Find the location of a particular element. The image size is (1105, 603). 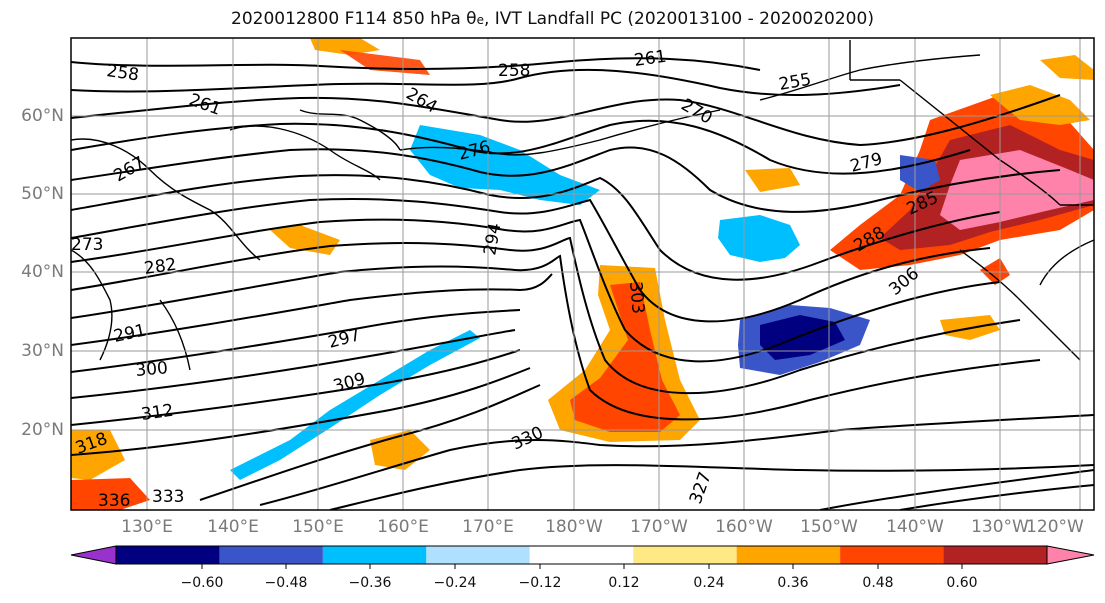

lon-label: 130°E is located at coordinates (147, 527).